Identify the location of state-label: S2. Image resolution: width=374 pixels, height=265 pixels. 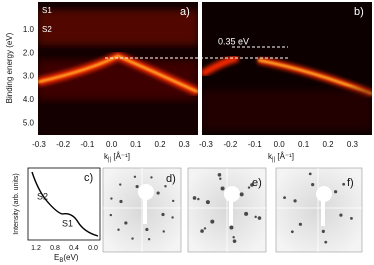
(47, 29).